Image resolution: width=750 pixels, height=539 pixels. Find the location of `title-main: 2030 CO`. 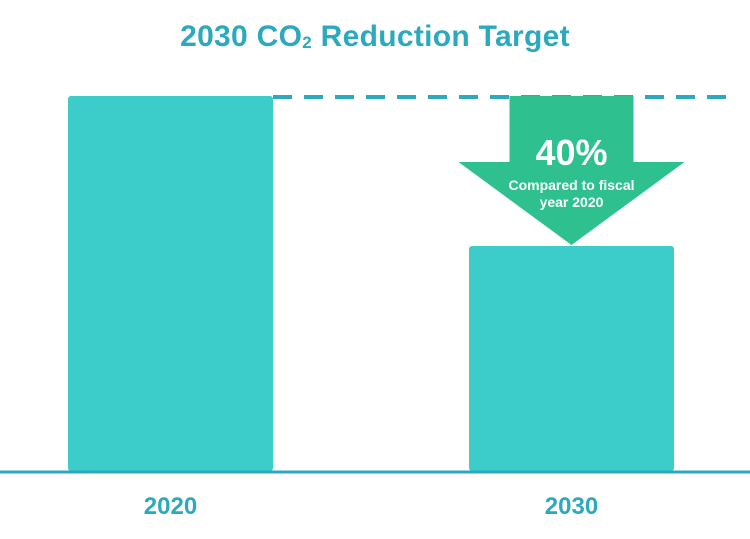

title-main: 2030 CO is located at coordinates (241, 36).